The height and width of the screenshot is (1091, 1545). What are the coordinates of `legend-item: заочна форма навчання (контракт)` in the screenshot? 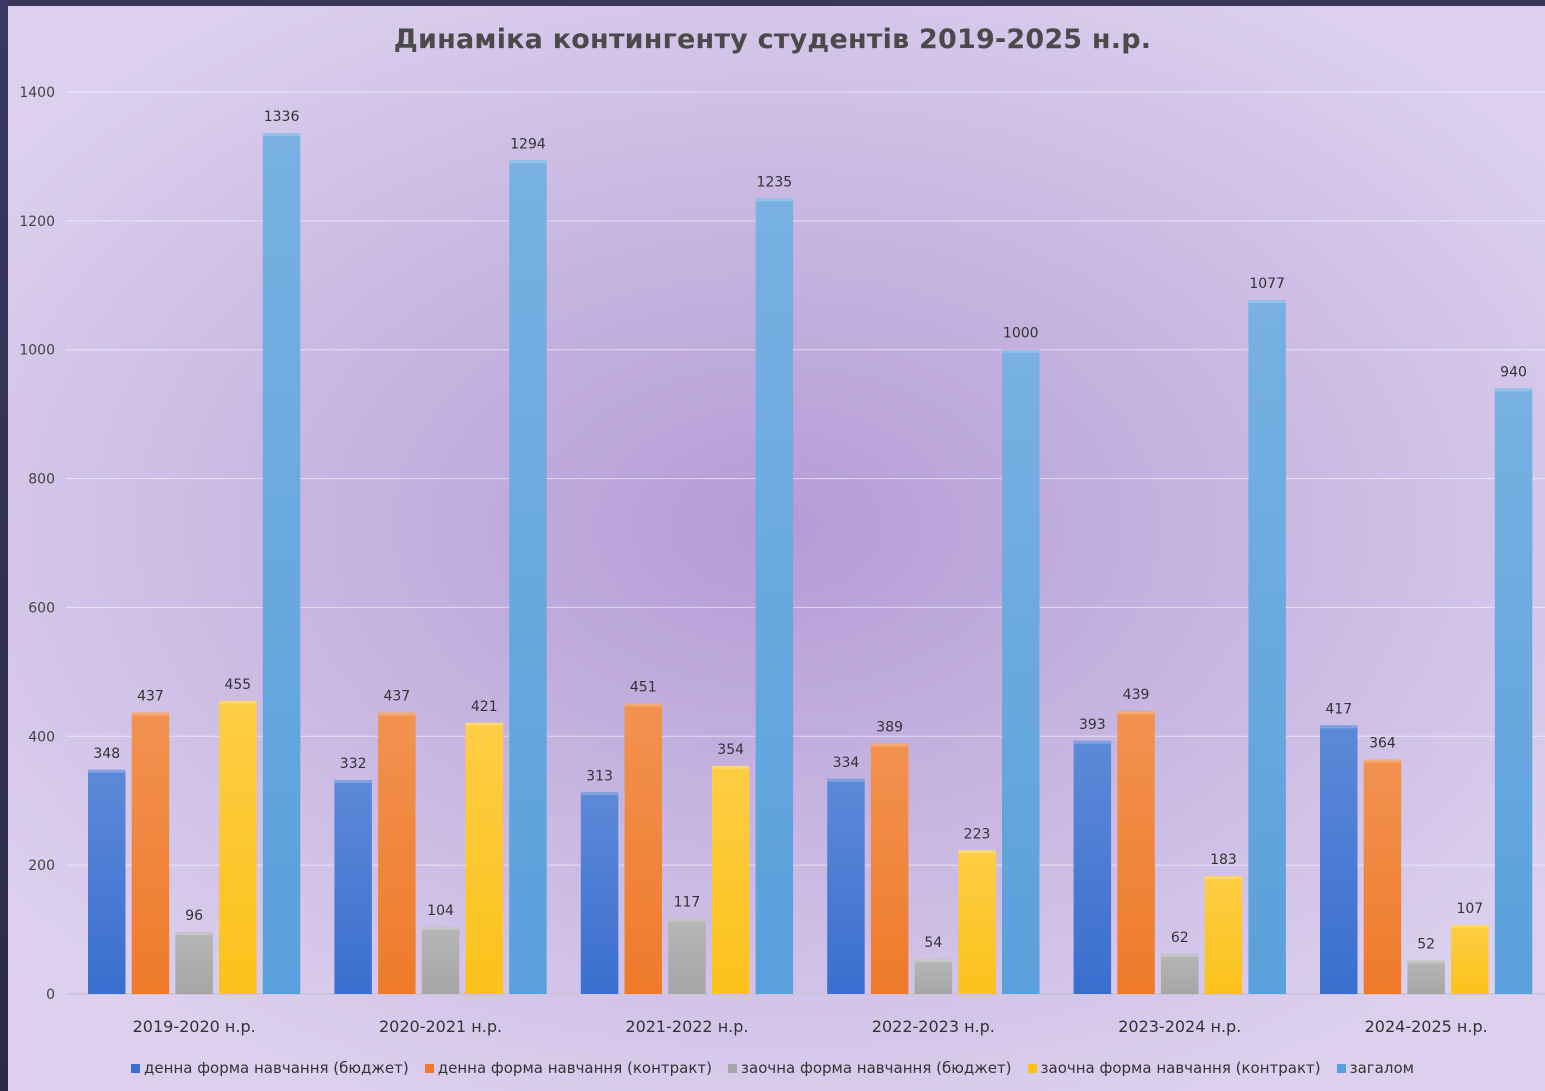 It's located at (1174, 1068).